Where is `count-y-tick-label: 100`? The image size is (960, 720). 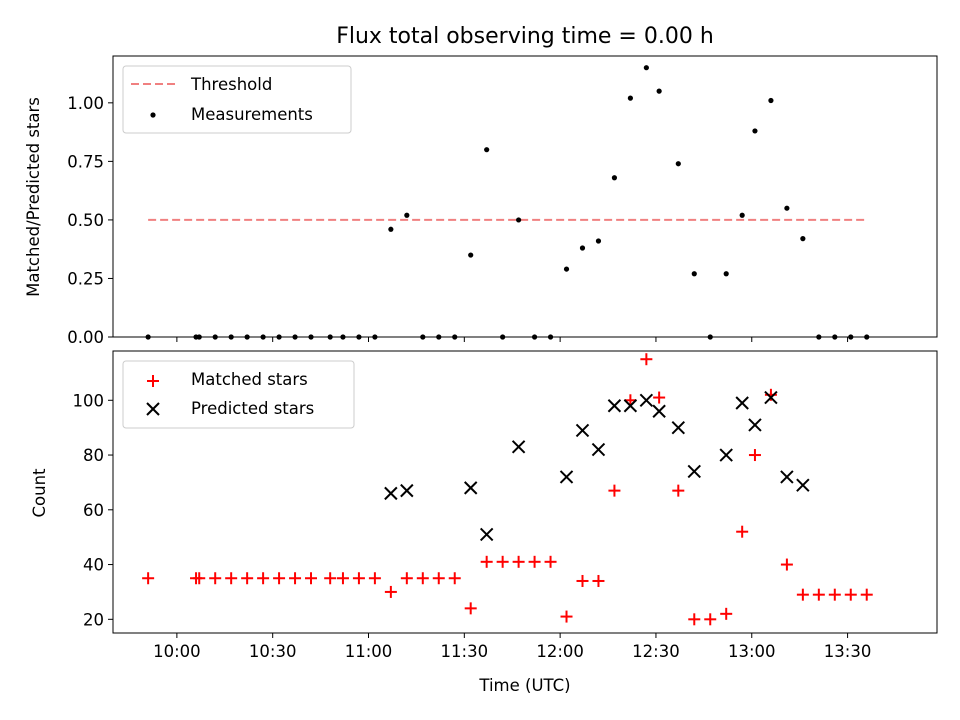 count-y-tick-label: 100 is located at coordinates (89, 400).